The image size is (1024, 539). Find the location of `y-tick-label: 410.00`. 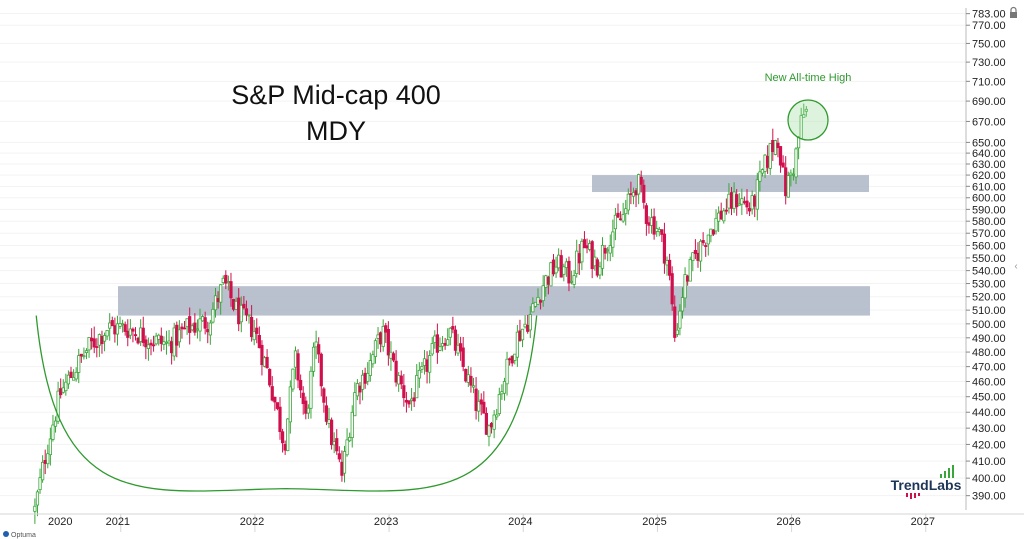

y-tick-label: 410.00 is located at coordinates (989, 462).